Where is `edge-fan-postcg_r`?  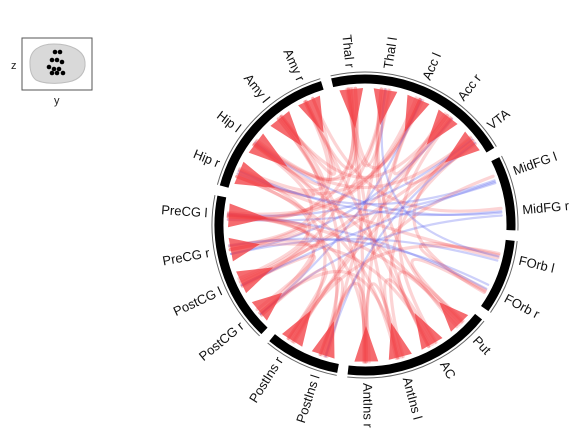
edge-fan-postcg_r is located at coordinates (267, 306).